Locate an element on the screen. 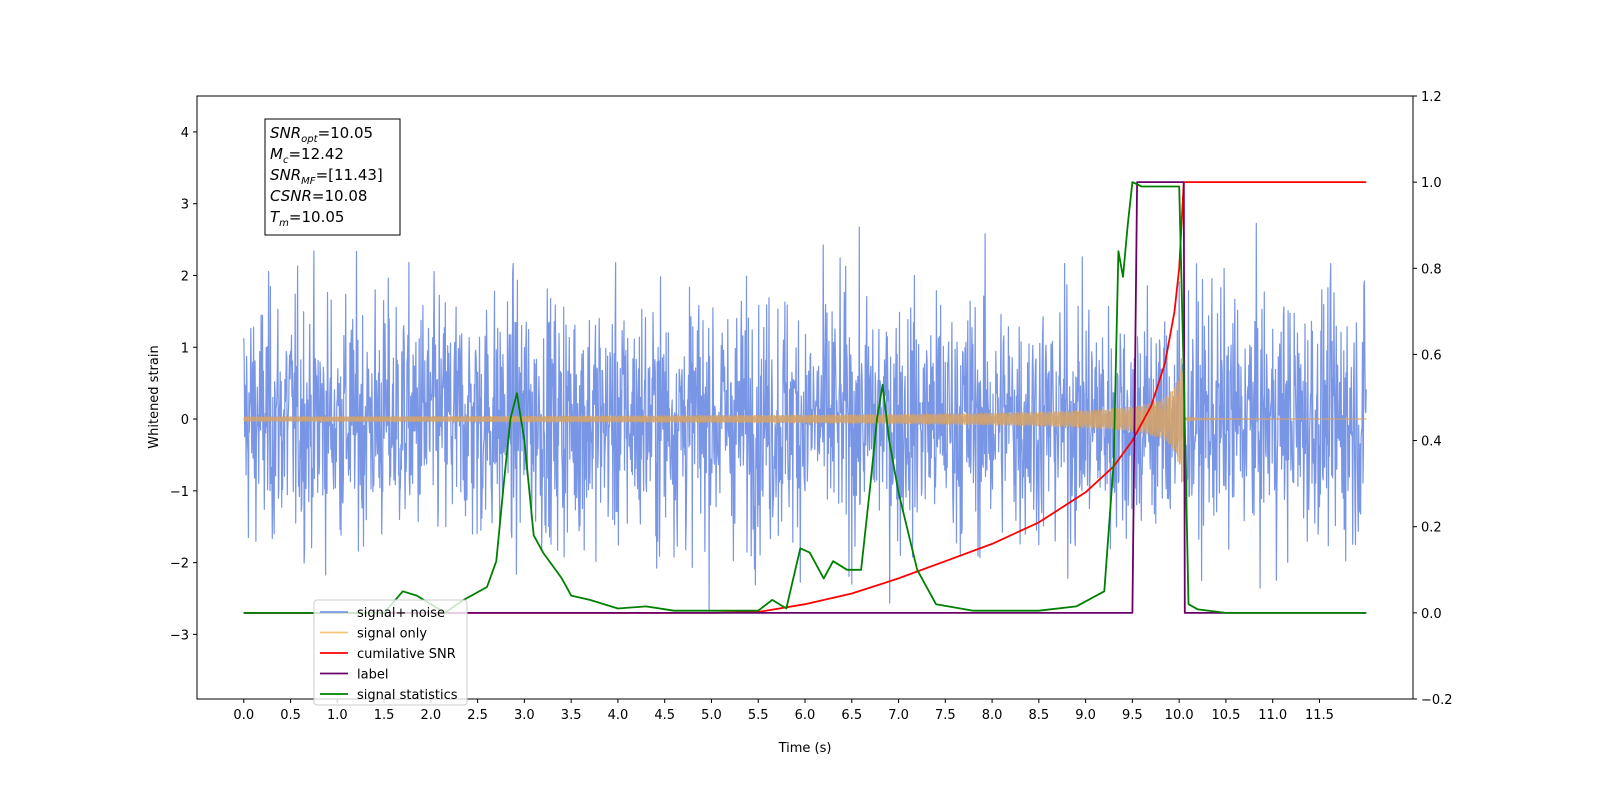  y-tick-label: −2 is located at coordinates (179, 564).